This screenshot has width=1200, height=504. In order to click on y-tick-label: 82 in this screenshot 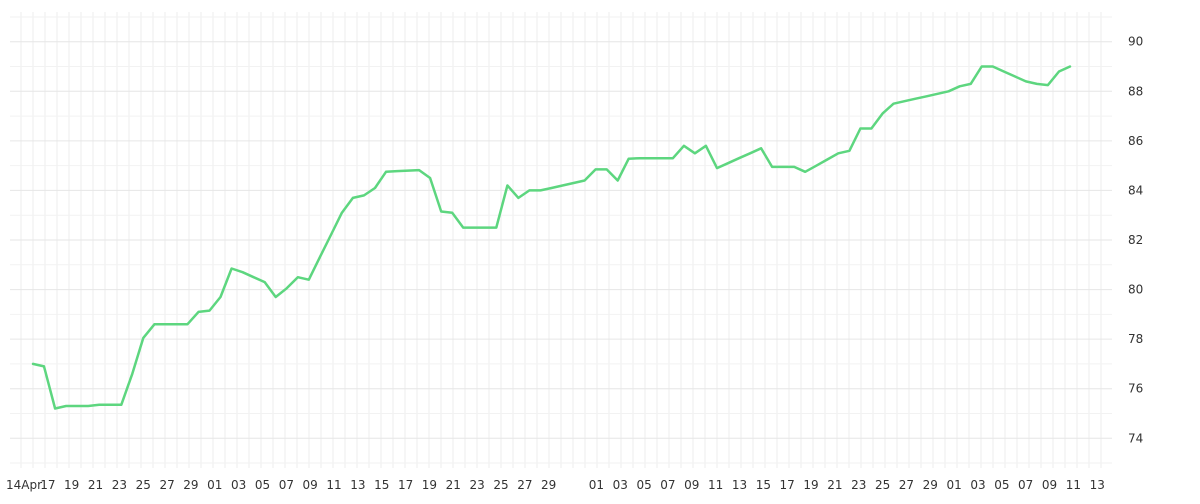, I will do `click(1135, 240)`.